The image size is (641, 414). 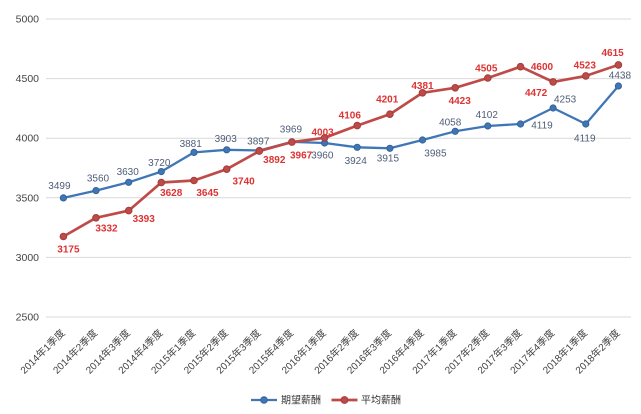 What do you see at coordinates (301, 156) in the screenshot?
I see `svg-text: 3967` at bounding box center [301, 156].